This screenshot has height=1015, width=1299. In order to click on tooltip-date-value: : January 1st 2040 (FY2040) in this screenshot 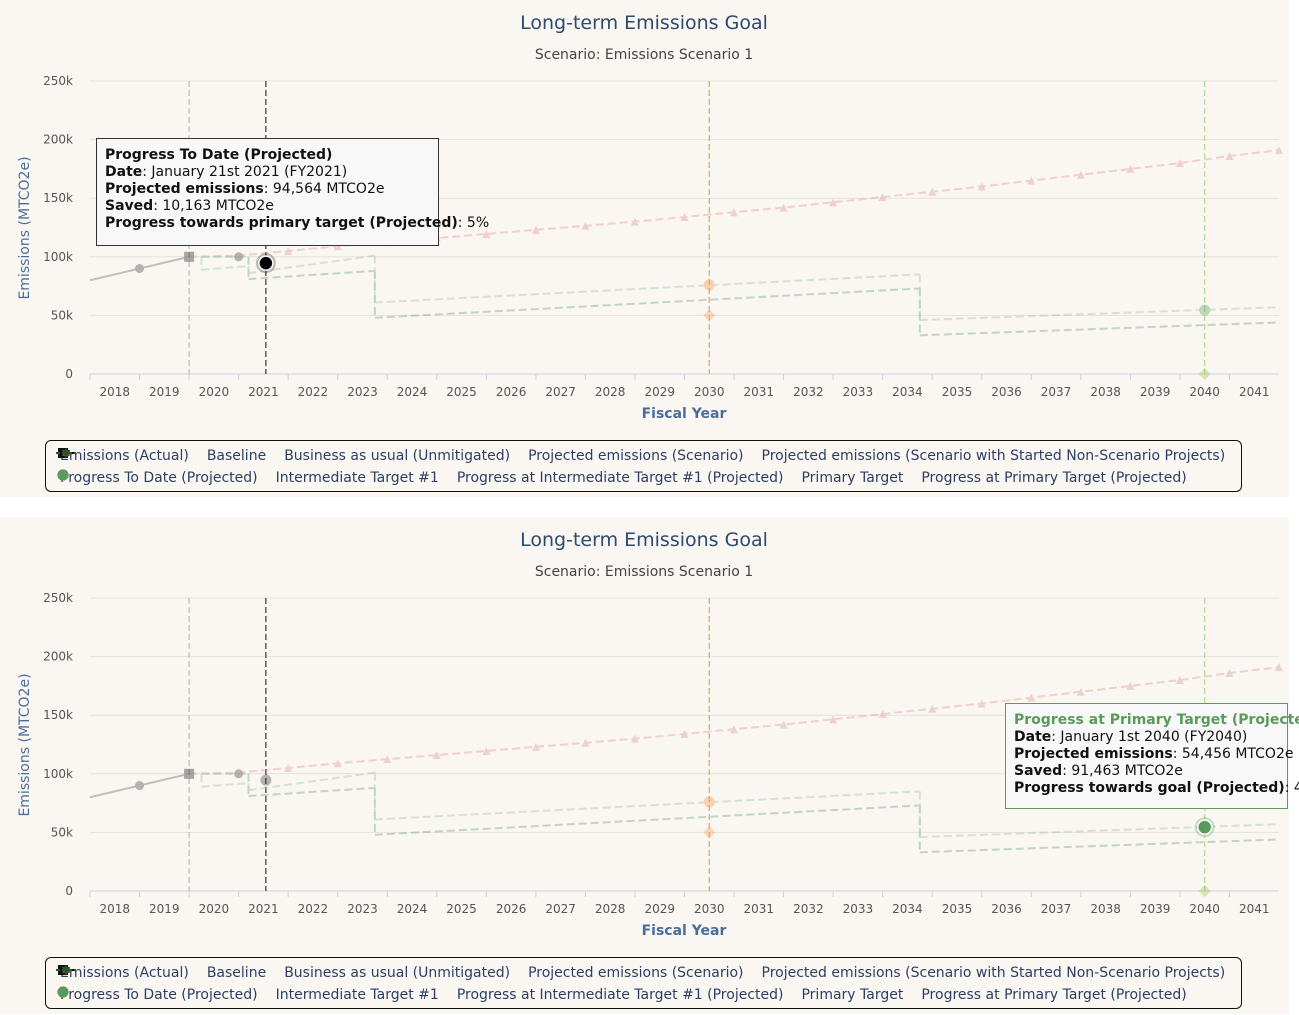, I will do `click(1149, 737)`.